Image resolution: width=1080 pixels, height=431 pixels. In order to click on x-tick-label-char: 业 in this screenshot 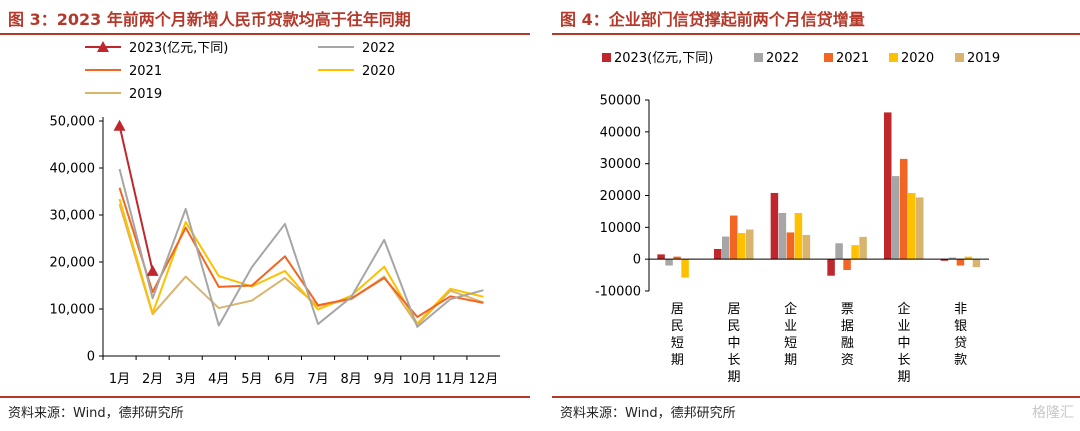, I will do `click(903, 326)`.